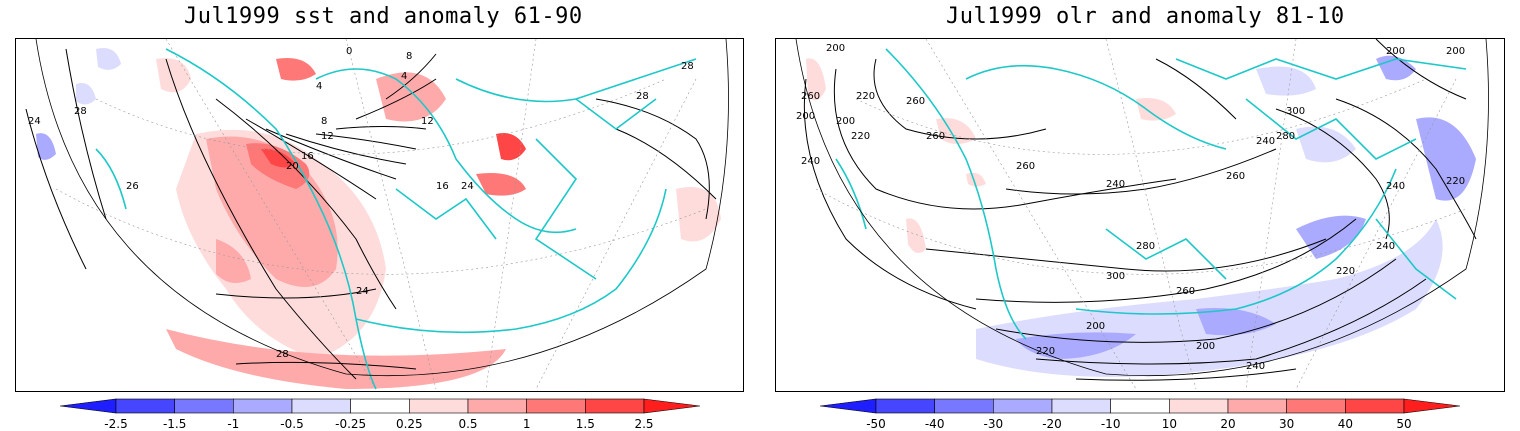 This screenshot has width=1520, height=431. I want to click on left-colorbar-svg, so click(380, 406).